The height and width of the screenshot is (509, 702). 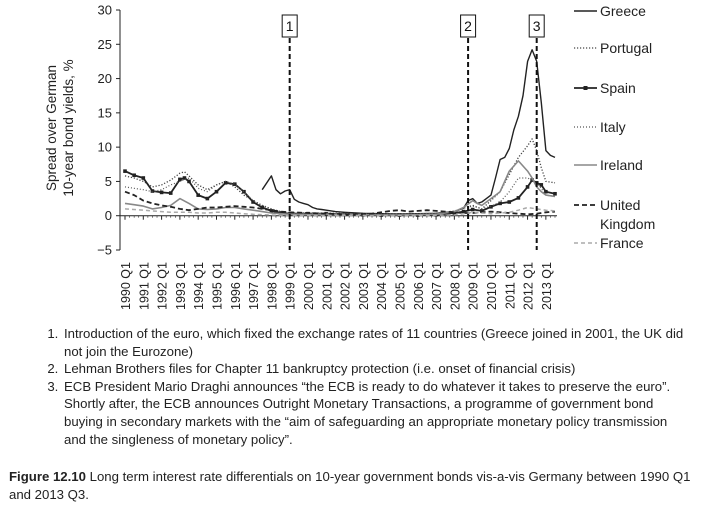 What do you see at coordinates (613, 127) in the screenshot?
I see `legend-label: Italy` at bounding box center [613, 127].